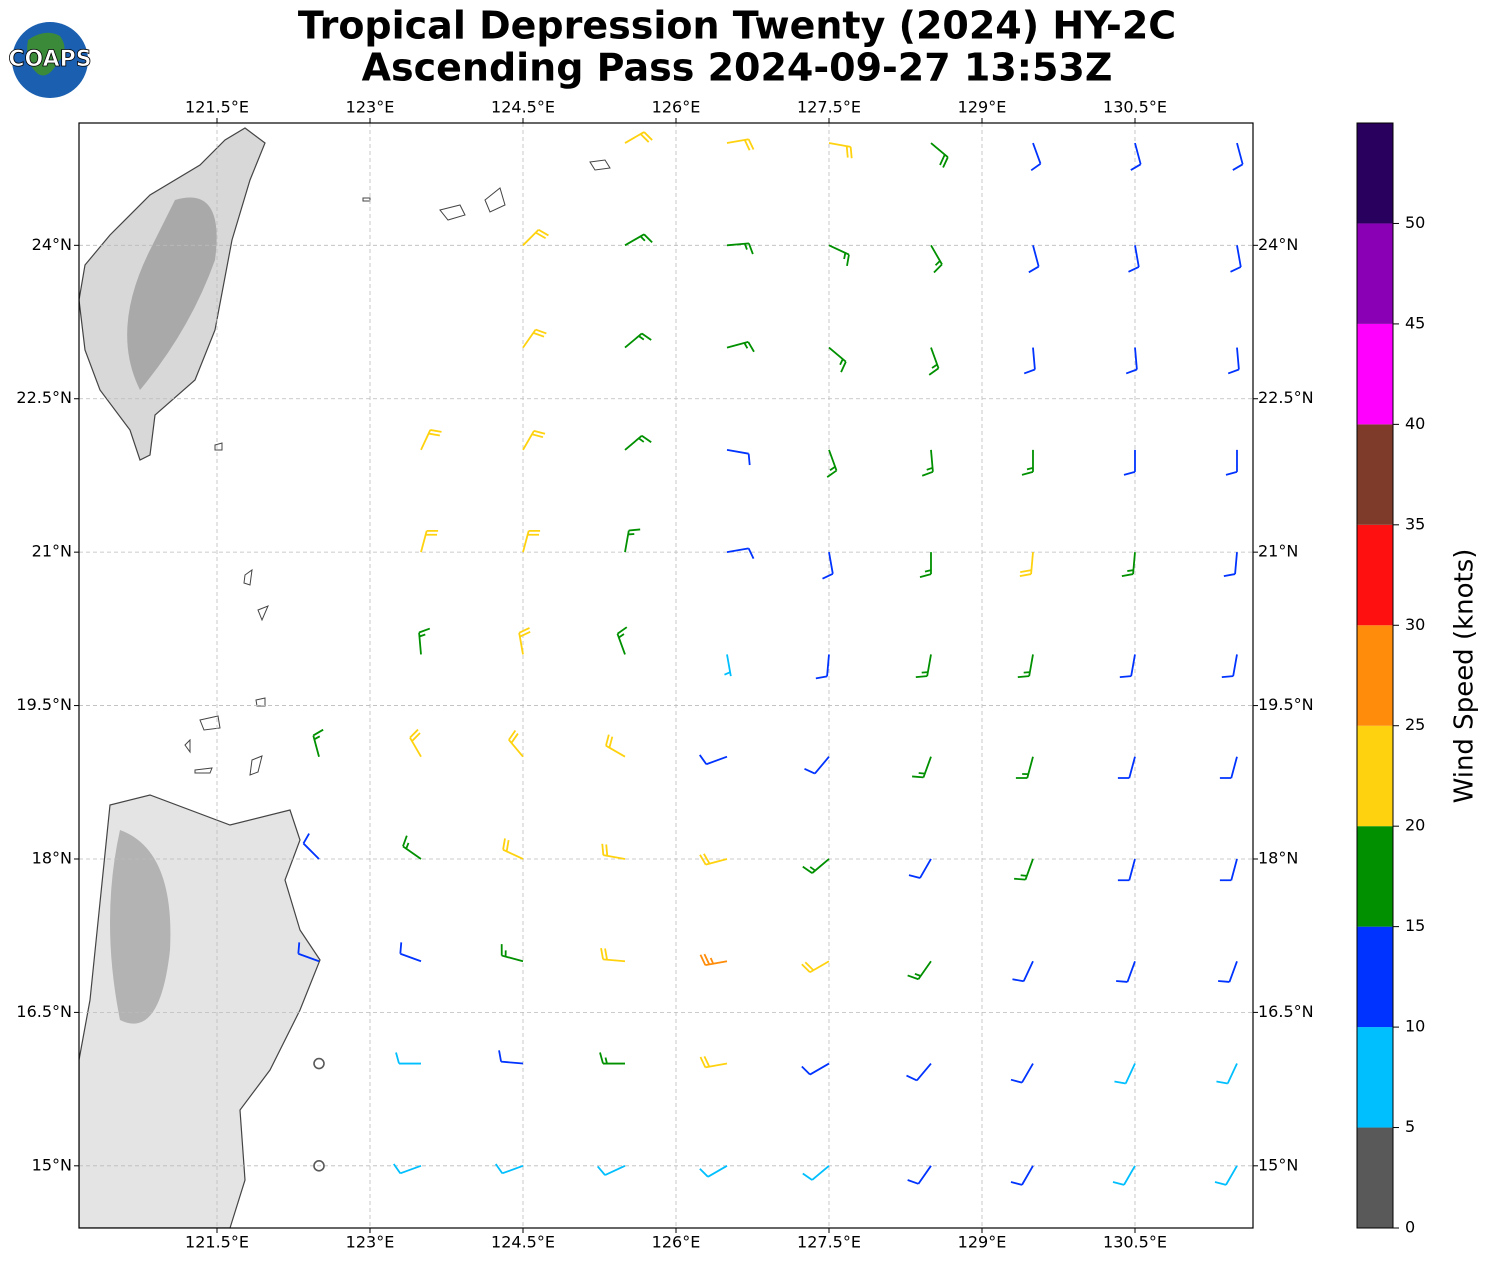 The width and height of the screenshot is (1493, 1268). I want to click on colorbar-tick-label: 5, so click(1410, 1126).